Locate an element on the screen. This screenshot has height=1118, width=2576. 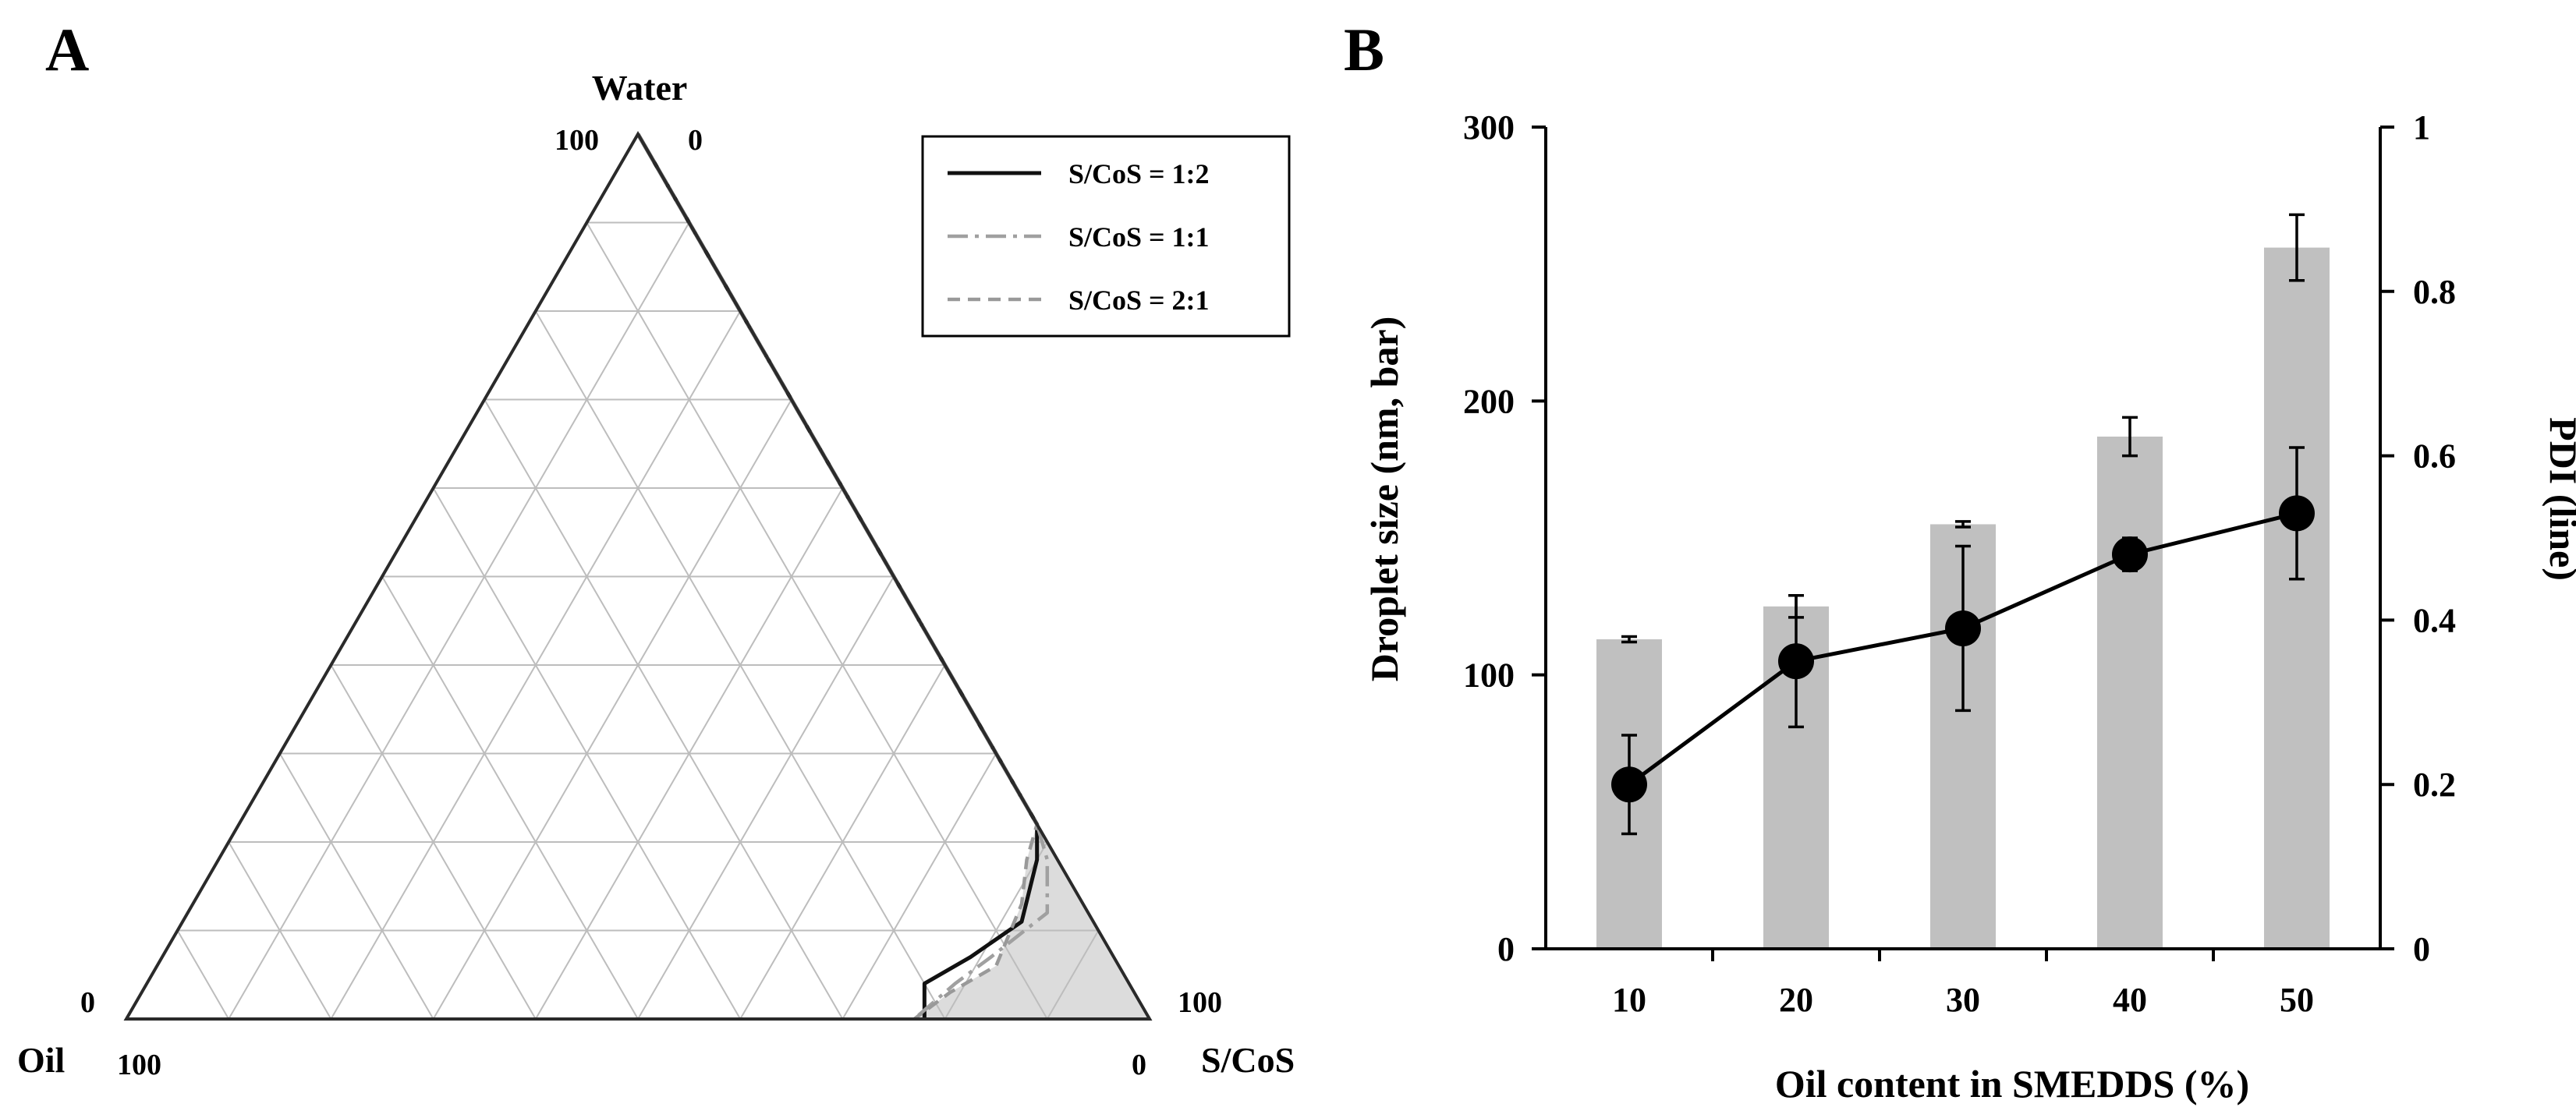
legend-label-1-2: S/CoS = 1:2 is located at coordinates (1139, 173).